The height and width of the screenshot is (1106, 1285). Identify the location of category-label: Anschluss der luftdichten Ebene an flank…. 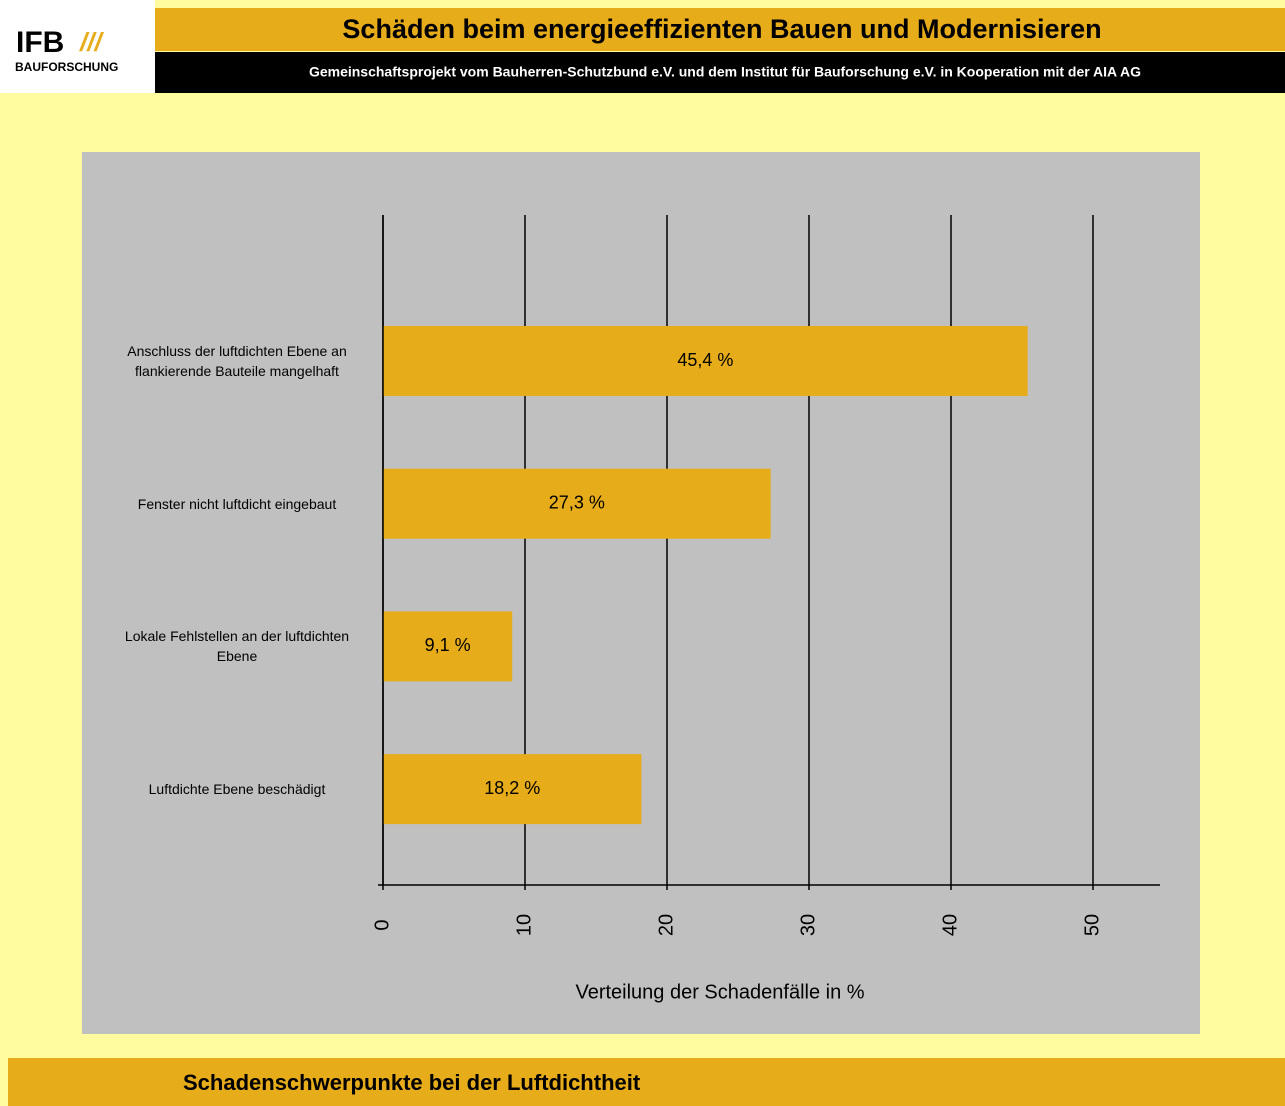
(237, 361).